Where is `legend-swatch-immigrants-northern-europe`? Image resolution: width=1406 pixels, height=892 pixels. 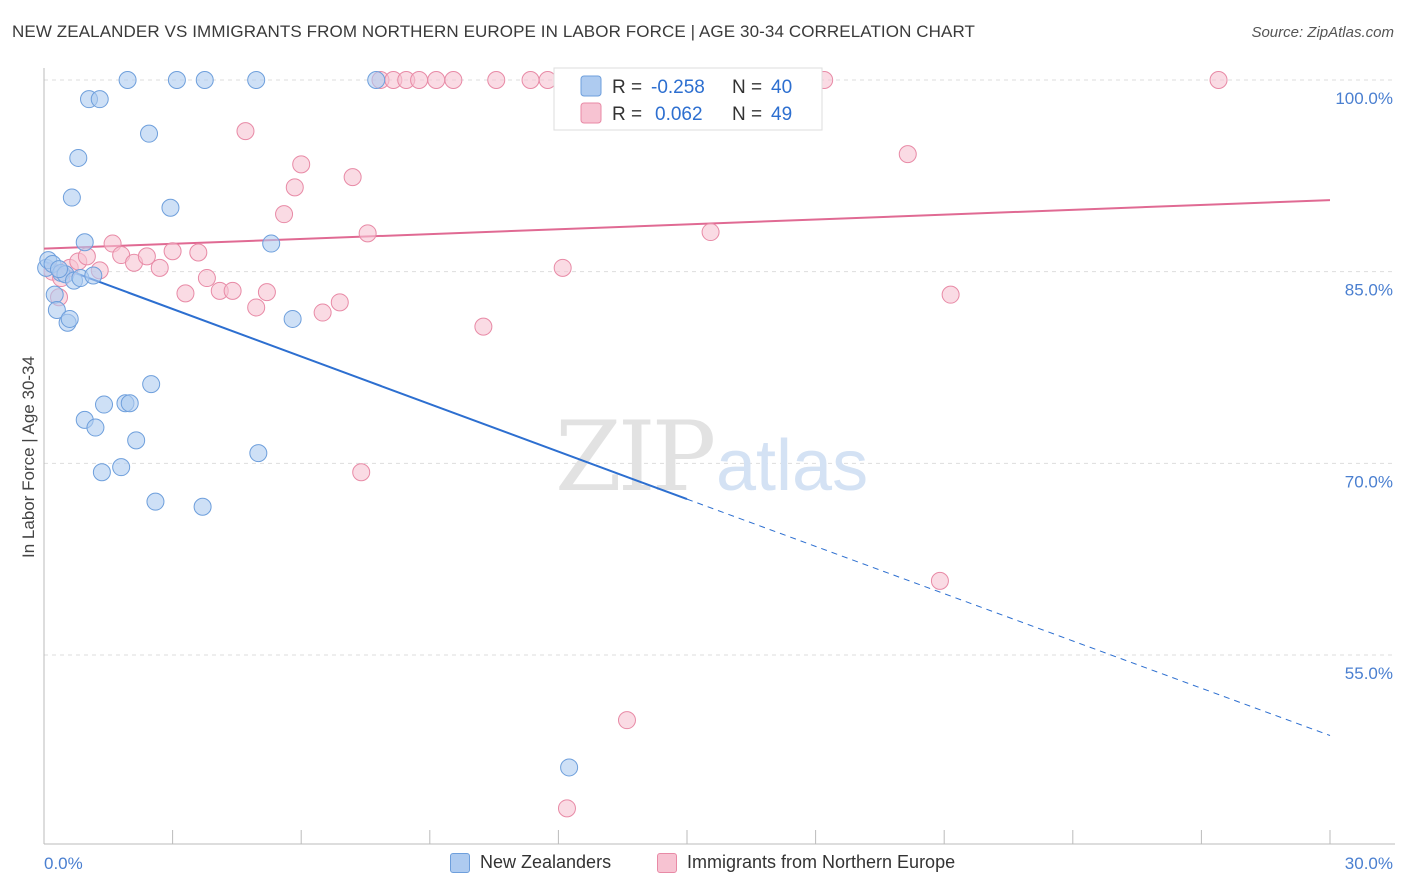 legend-swatch-immigrants-northern-europe is located at coordinates (667, 862).